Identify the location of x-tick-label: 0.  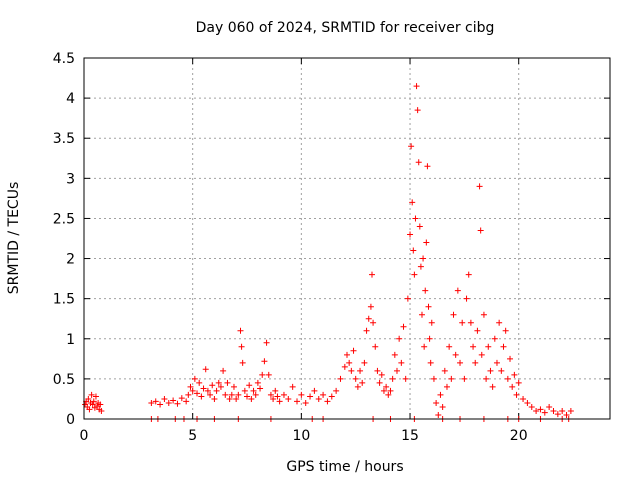
(84, 436).